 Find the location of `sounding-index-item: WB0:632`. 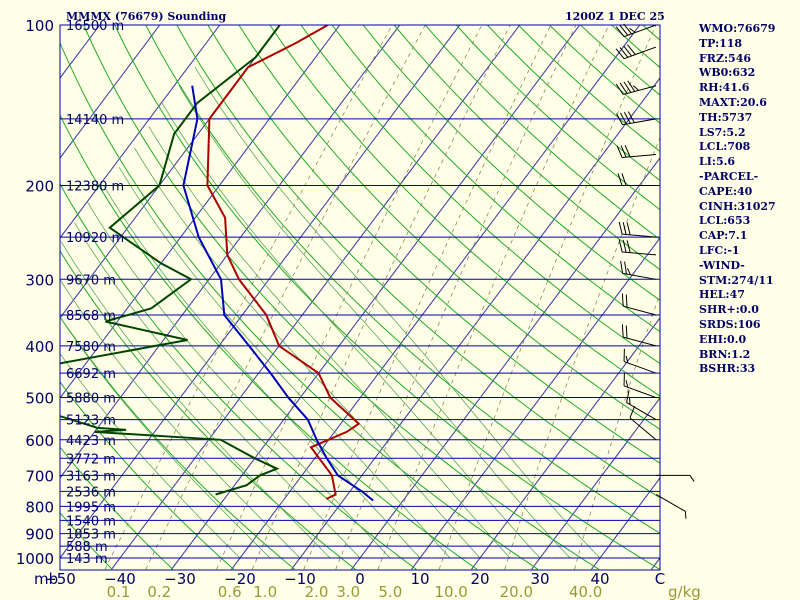

sounding-index-item: WB0:632 is located at coordinates (727, 73).